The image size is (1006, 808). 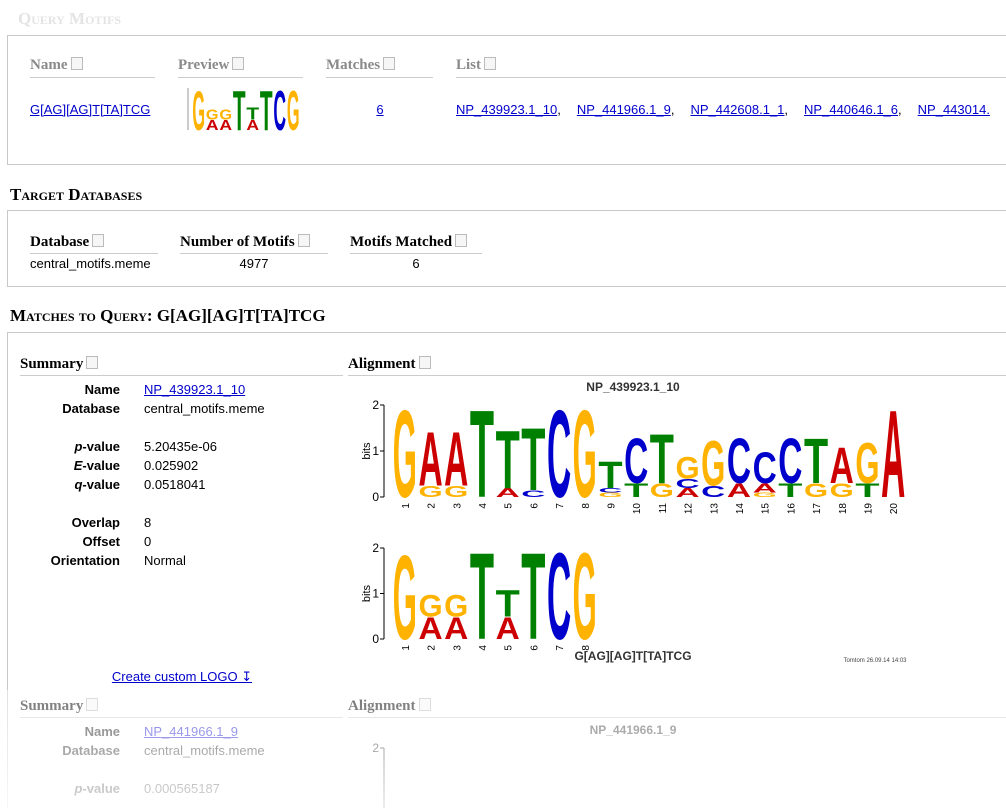 What do you see at coordinates (101, 541) in the screenshot?
I see `field-label-text: Offset` at bounding box center [101, 541].